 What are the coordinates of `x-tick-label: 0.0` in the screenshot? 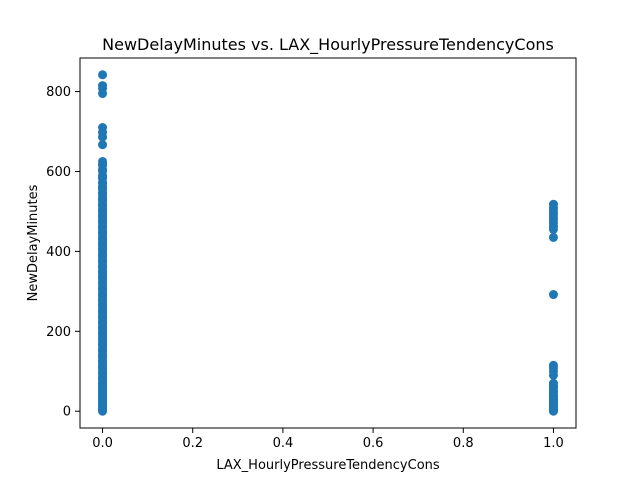 It's located at (102, 443).